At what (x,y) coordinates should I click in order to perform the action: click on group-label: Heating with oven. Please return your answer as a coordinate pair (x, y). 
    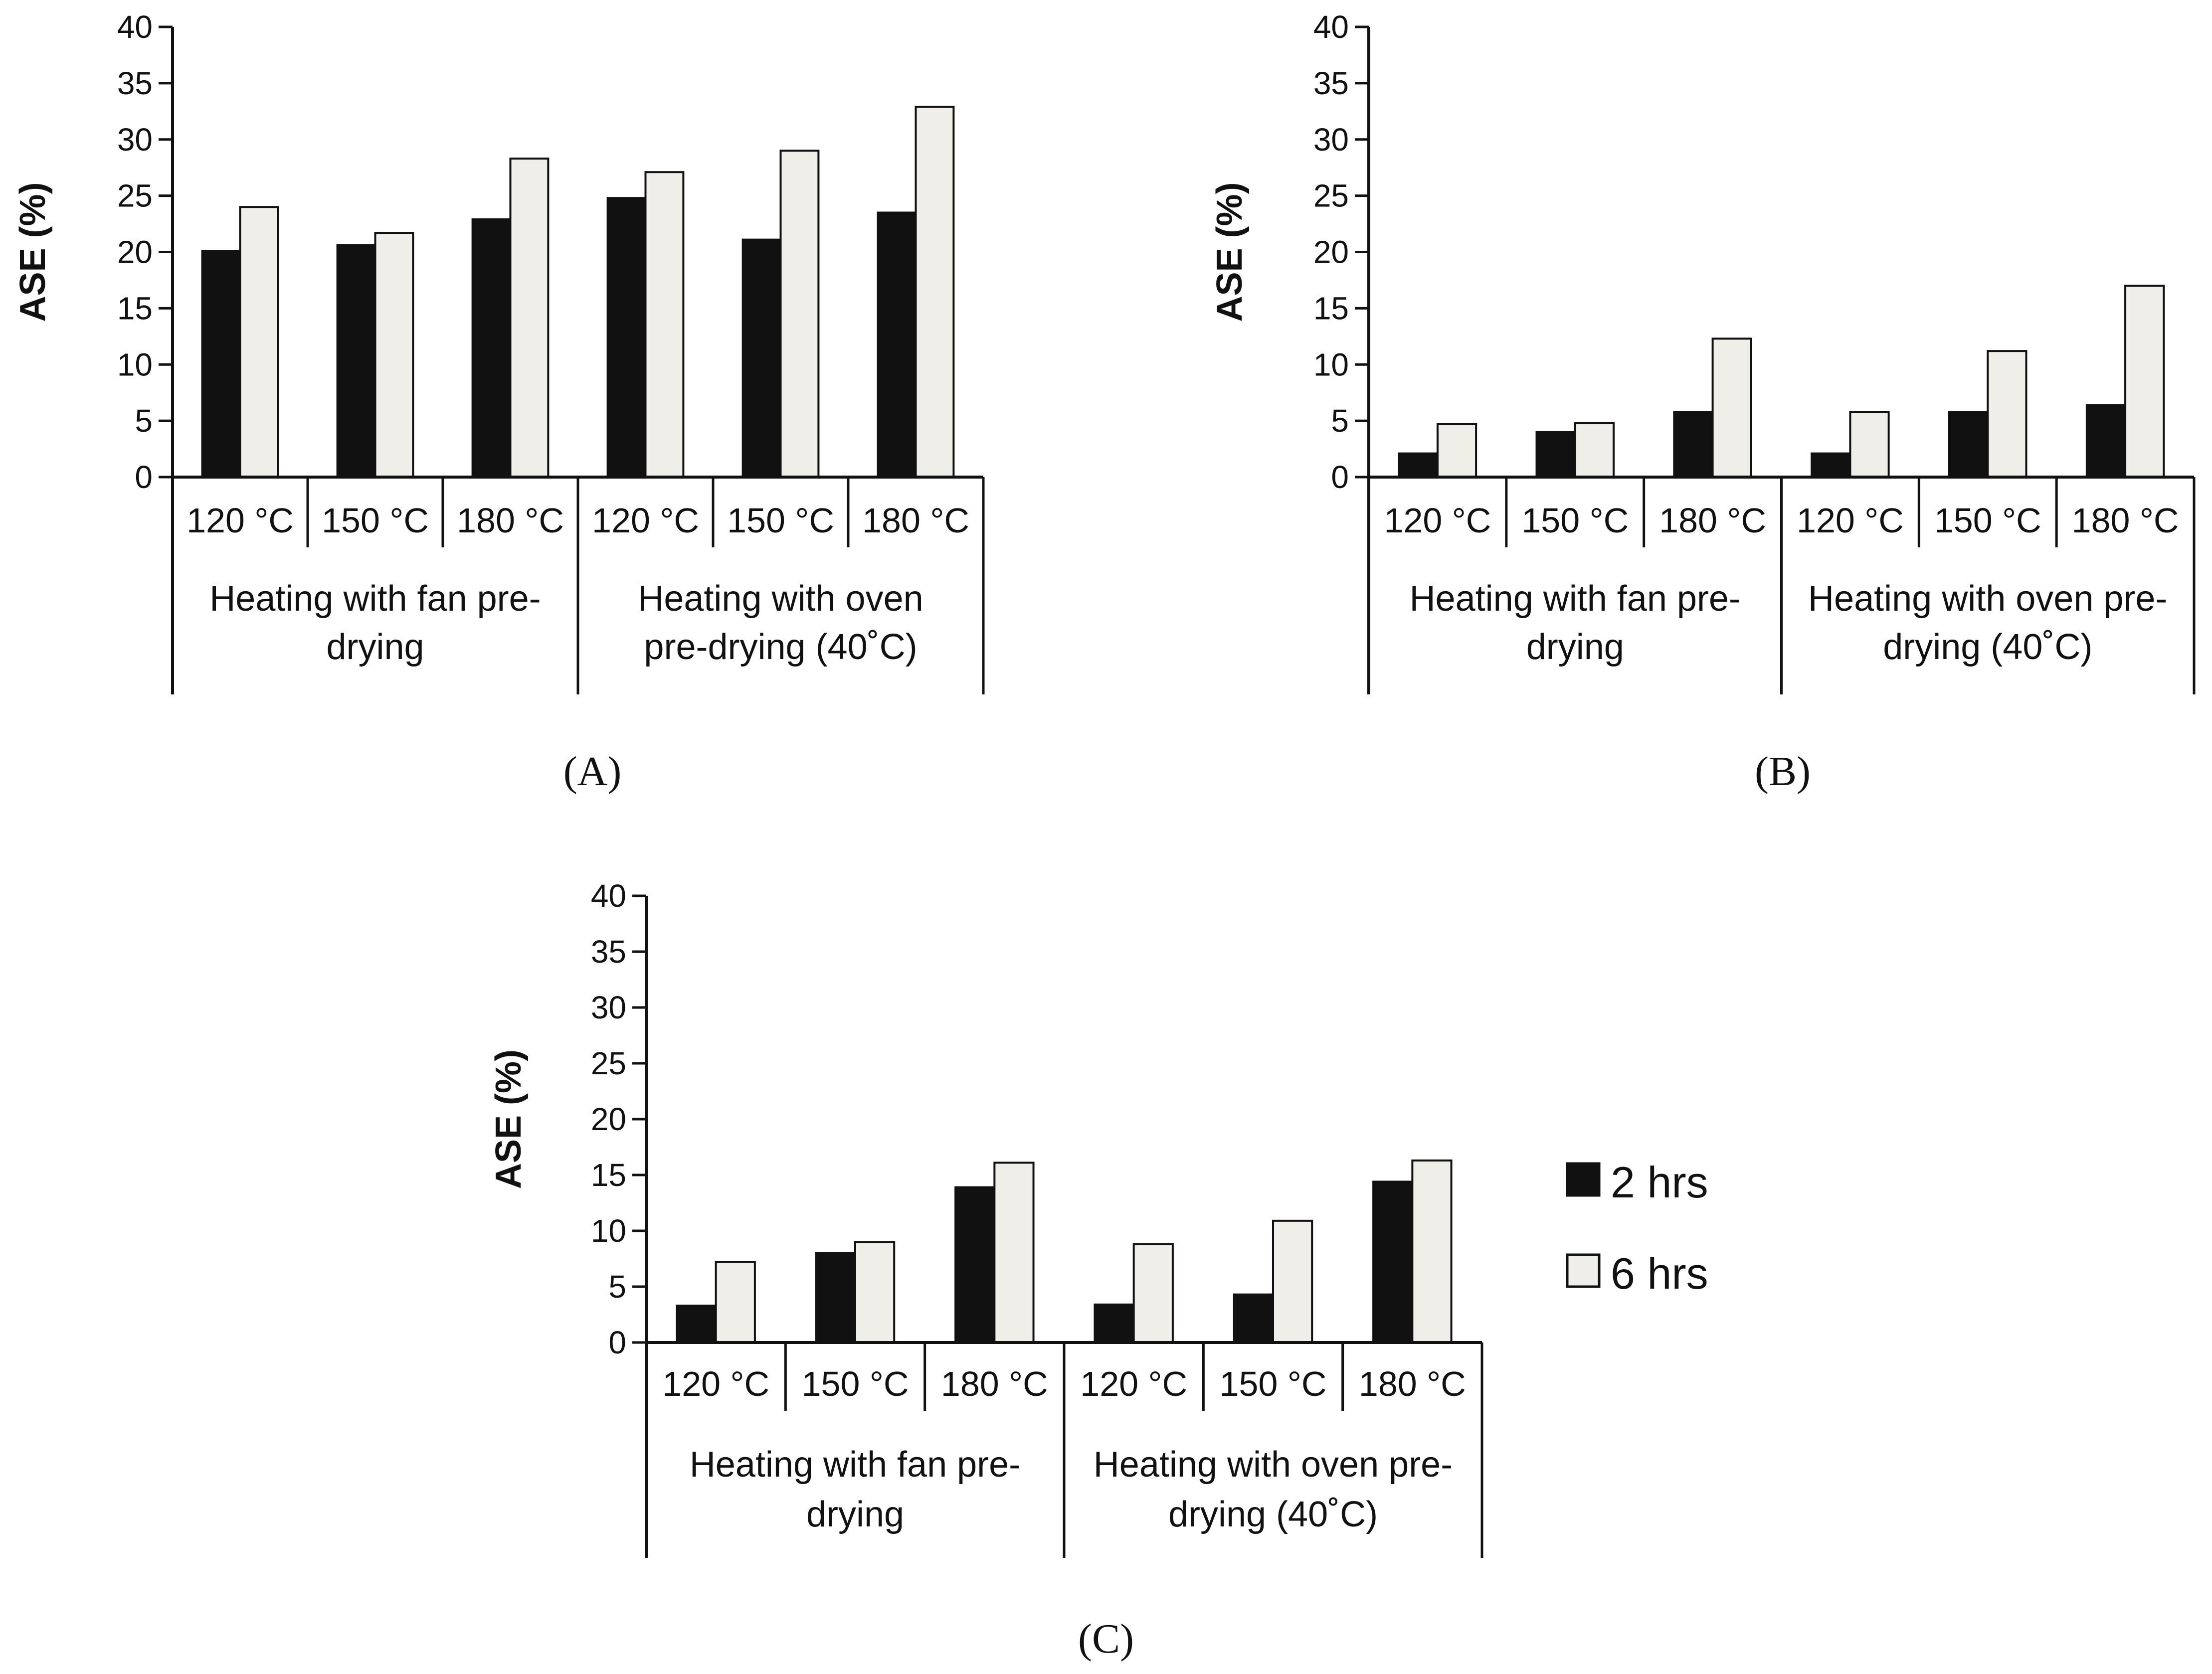
    Looking at the image, I should click on (780, 599).